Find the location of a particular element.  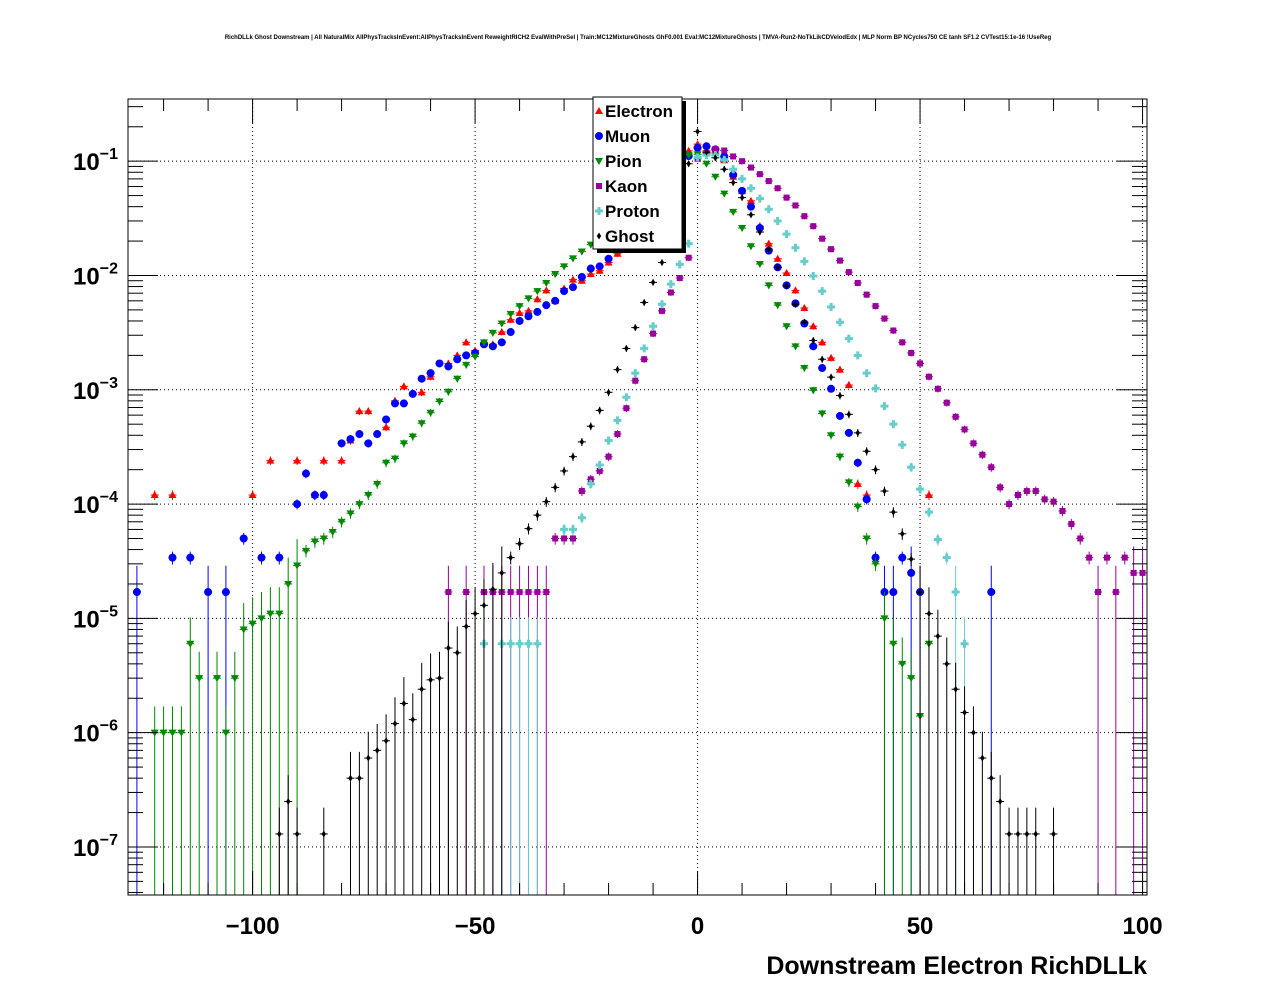

legend-entry-pion: Pion is located at coordinates (618, 161).